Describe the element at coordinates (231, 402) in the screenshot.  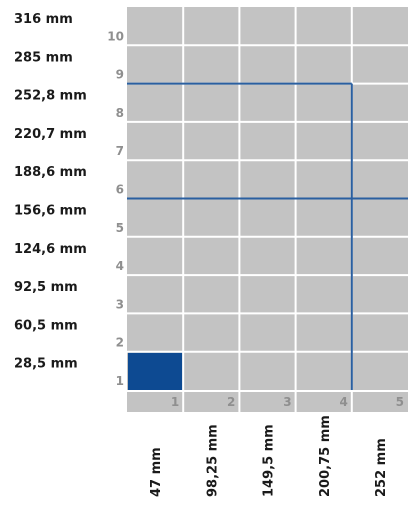
I see `column-number: 2` at that location.